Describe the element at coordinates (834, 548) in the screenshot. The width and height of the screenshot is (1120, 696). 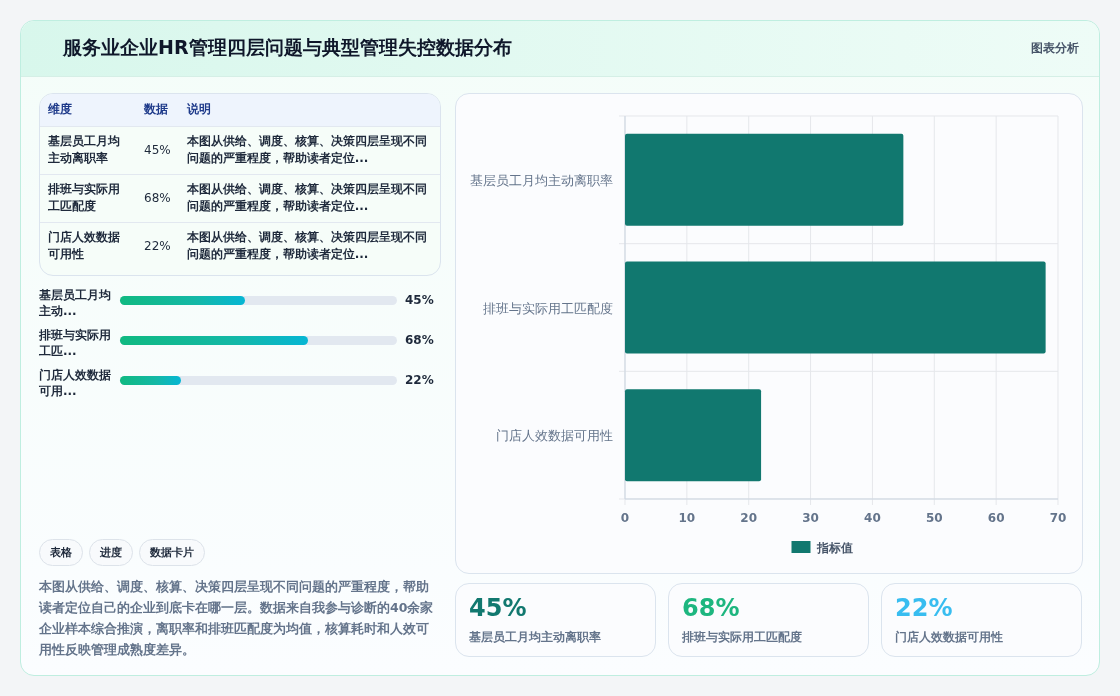
I see `legend-label: 指标值` at that location.